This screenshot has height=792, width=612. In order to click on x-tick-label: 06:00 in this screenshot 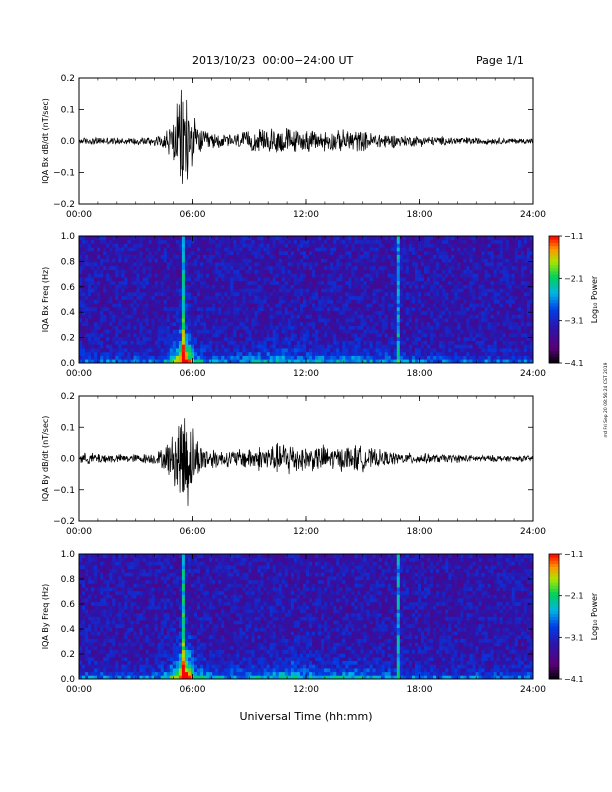, I will do `click(193, 215)`.